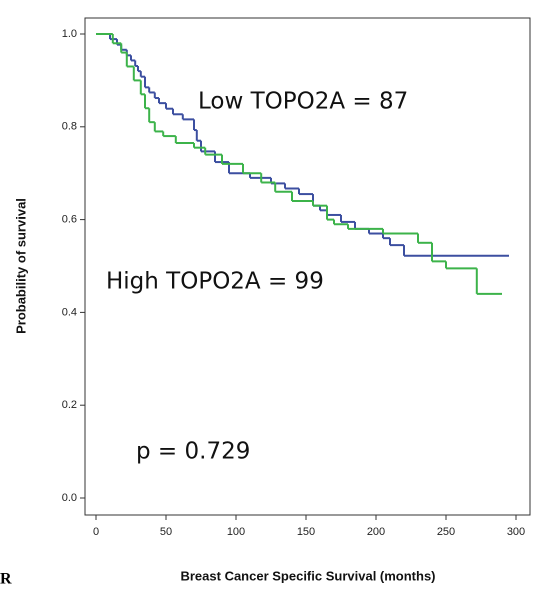  I want to click on annotation: Low TOPO2A = 87, so click(303, 102).